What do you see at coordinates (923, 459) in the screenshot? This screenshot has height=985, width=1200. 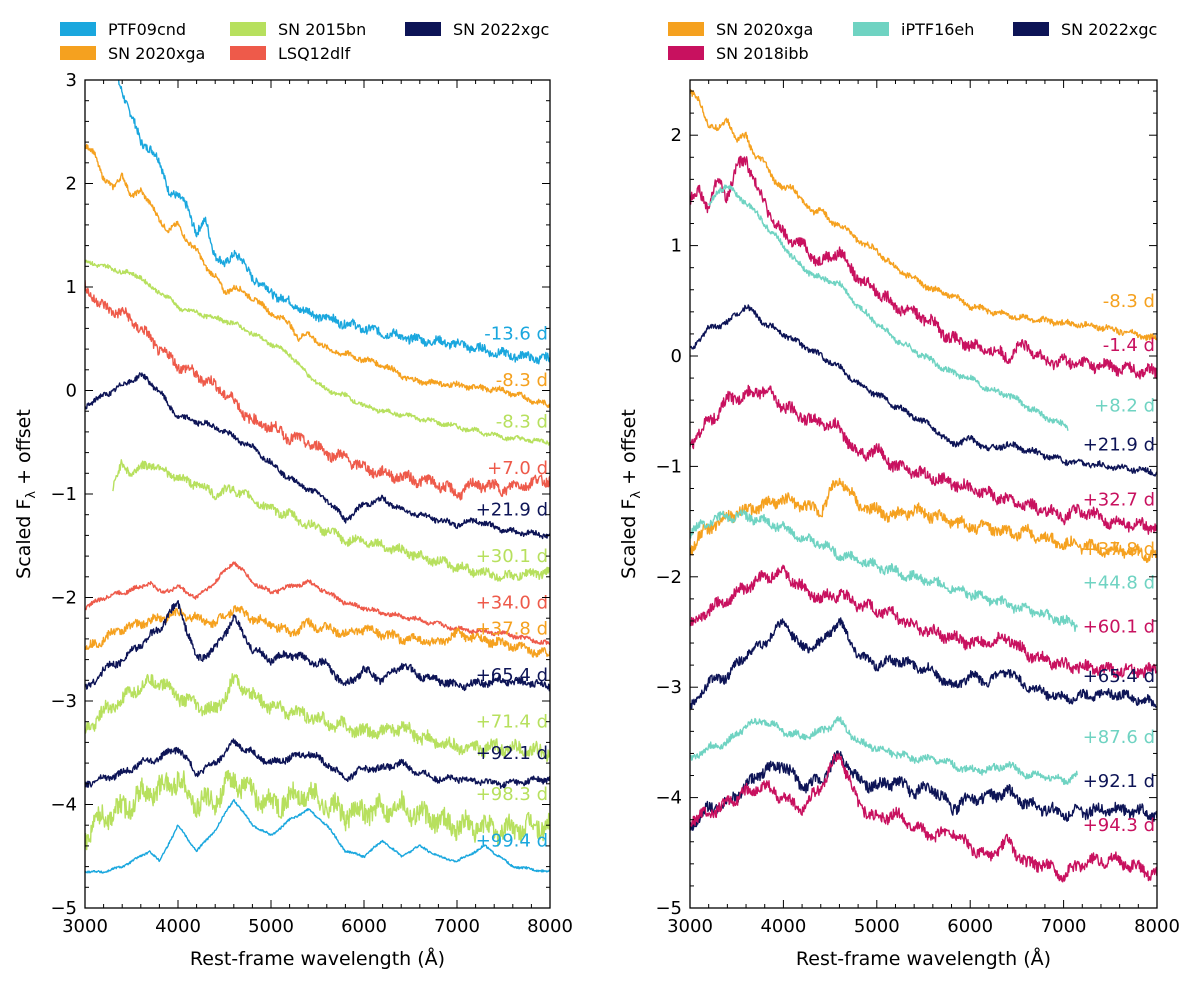 I see `spectrum-sn-2018ibb-32-7-d` at bounding box center [923, 459].